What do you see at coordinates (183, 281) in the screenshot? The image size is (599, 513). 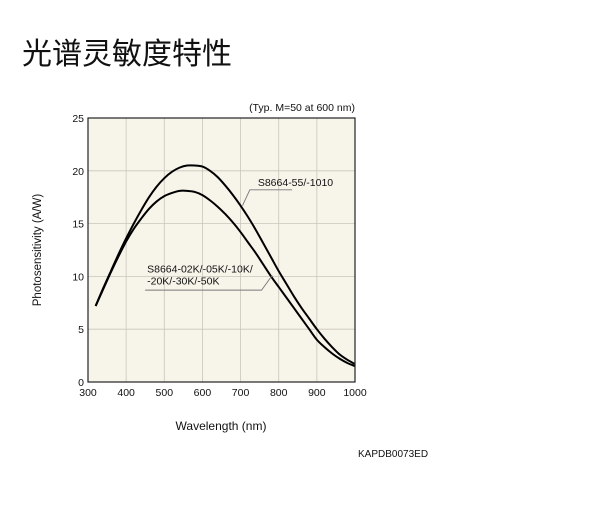 I see `series-label-2: -20K/-30K/-50K` at bounding box center [183, 281].